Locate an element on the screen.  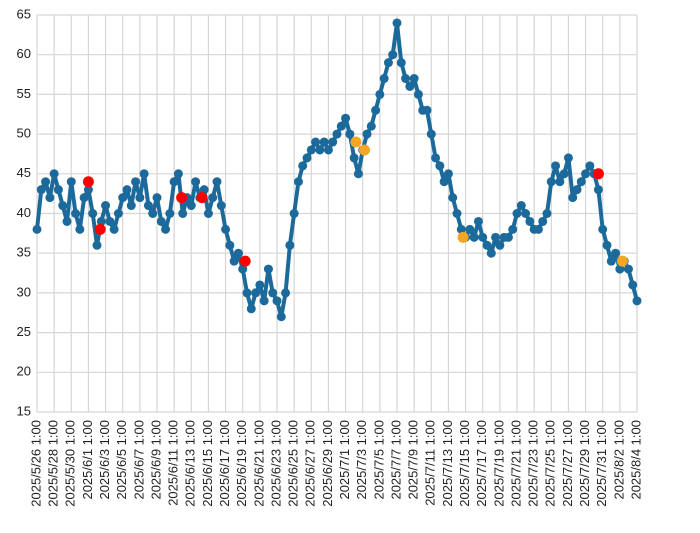
x-tick-label: 2025/7/5 1:00 is located at coordinates (378, 460).